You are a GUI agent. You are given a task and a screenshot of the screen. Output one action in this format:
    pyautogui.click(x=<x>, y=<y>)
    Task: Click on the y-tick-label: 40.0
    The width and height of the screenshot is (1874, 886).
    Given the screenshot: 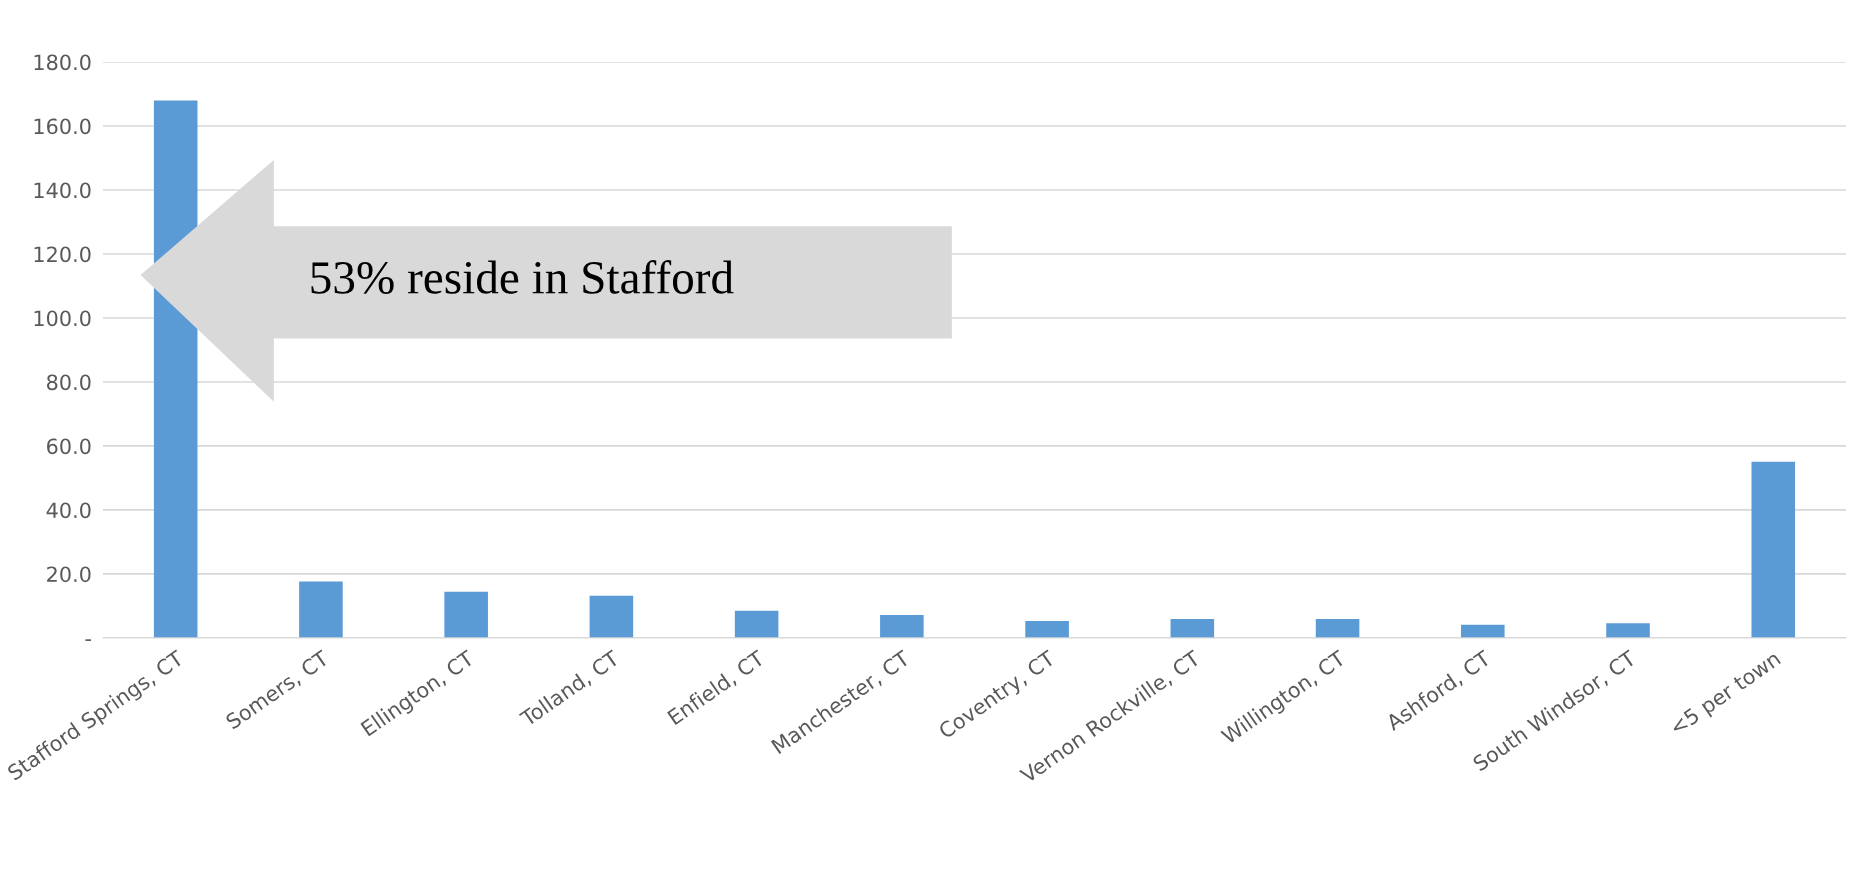 What is the action you would take?
    pyautogui.click(x=68, y=510)
    